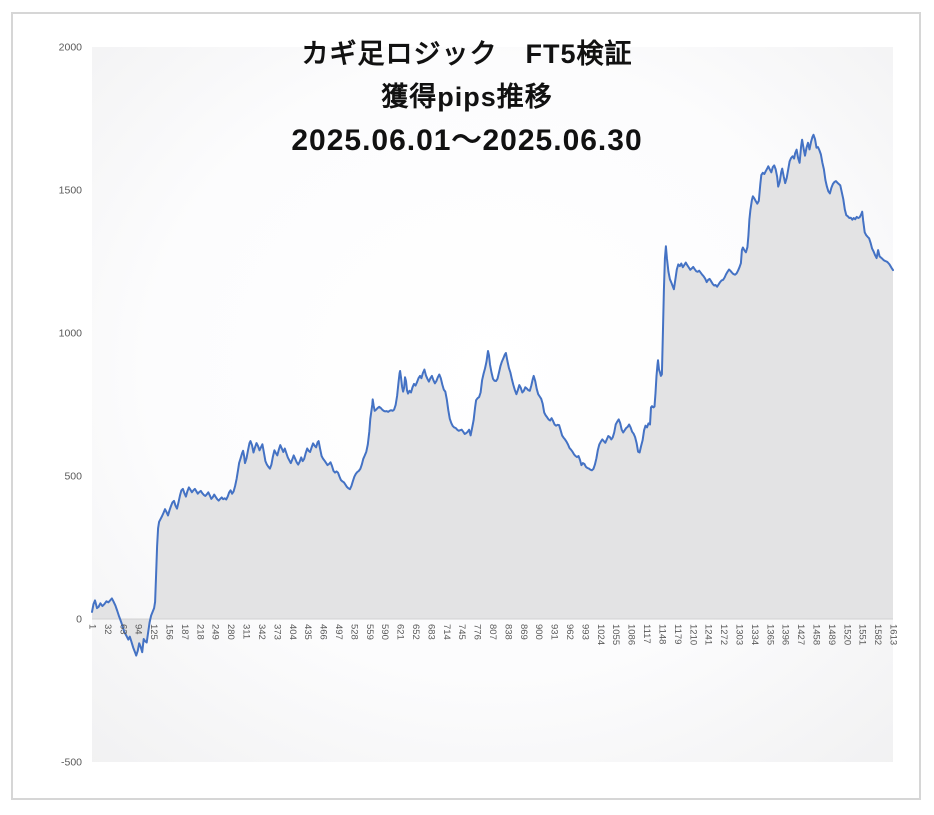  I want to click on x-axis-tick-label: 931, so click(554, 632).